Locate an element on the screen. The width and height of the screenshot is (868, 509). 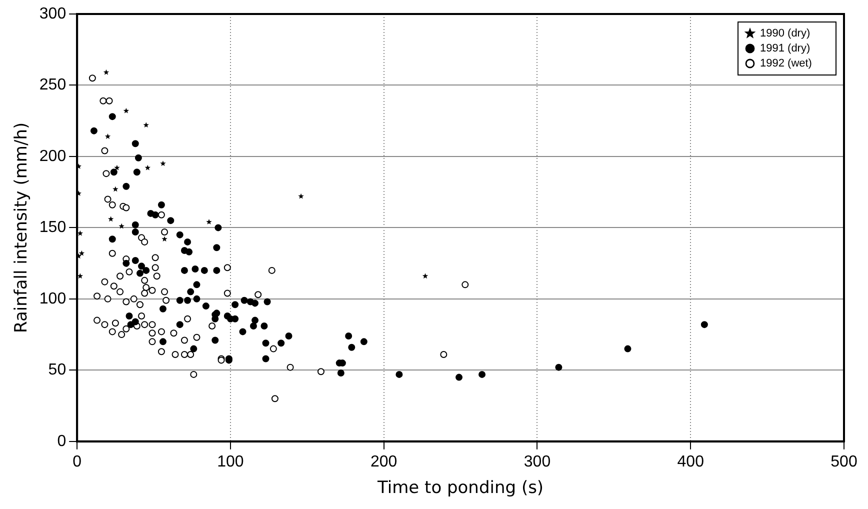
y-tick-label: 250 is located at coordinates (52, 85).